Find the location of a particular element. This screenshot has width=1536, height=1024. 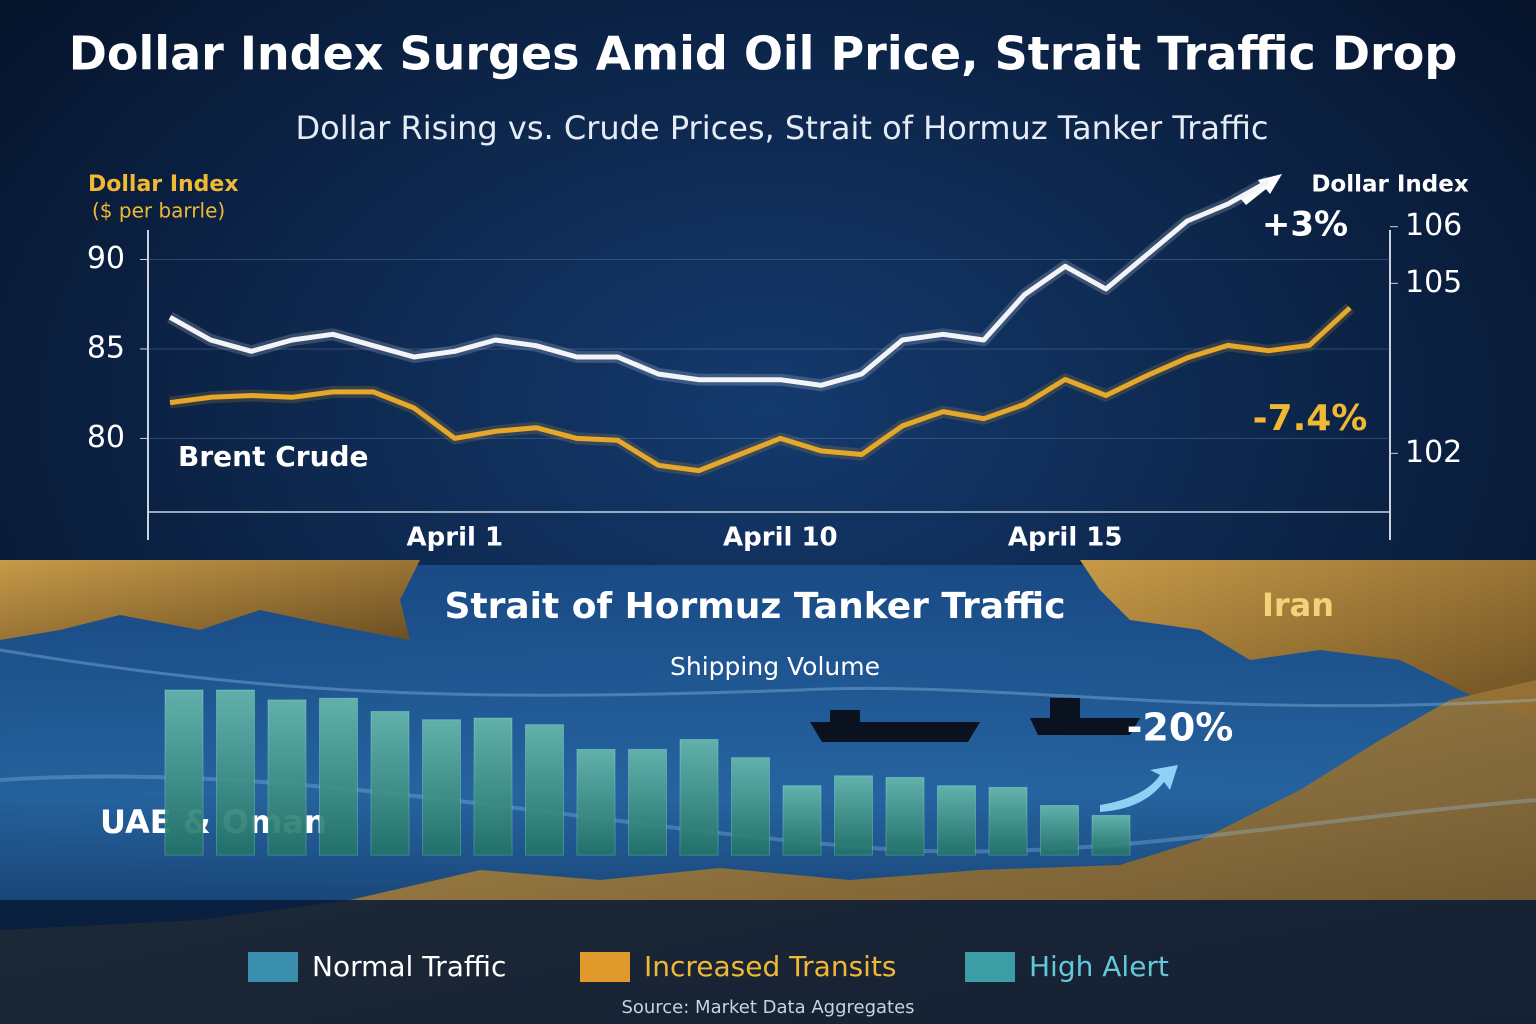

annotation: +3% is located at coordinates (1305, 225).